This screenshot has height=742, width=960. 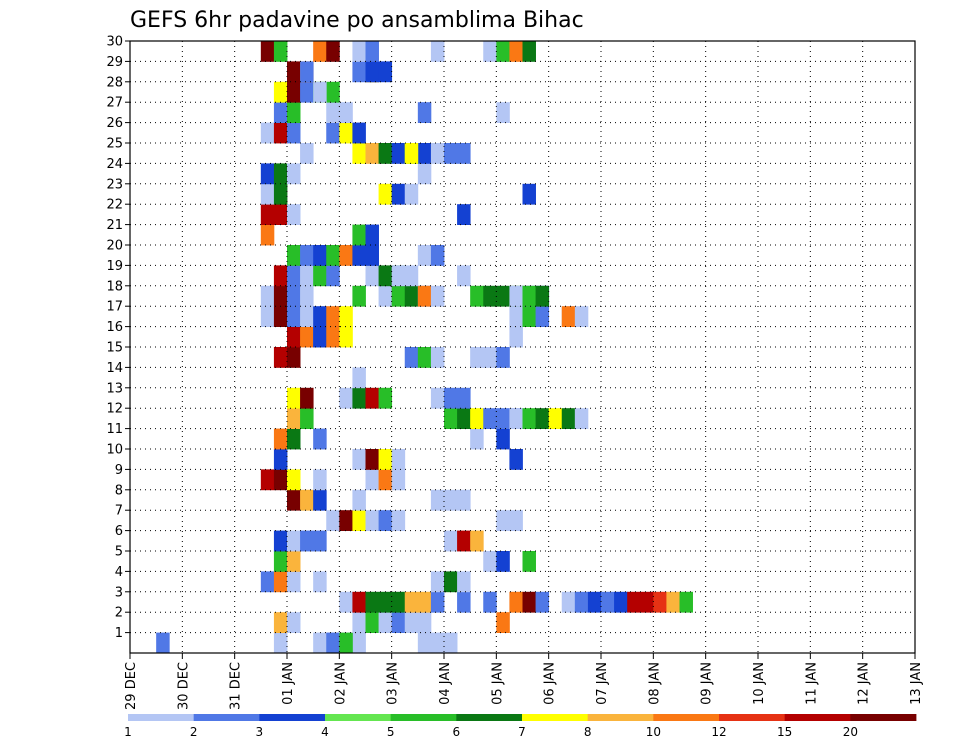 I want to click on x-tick-label: 11 JAN, so click(x=811, y=683).